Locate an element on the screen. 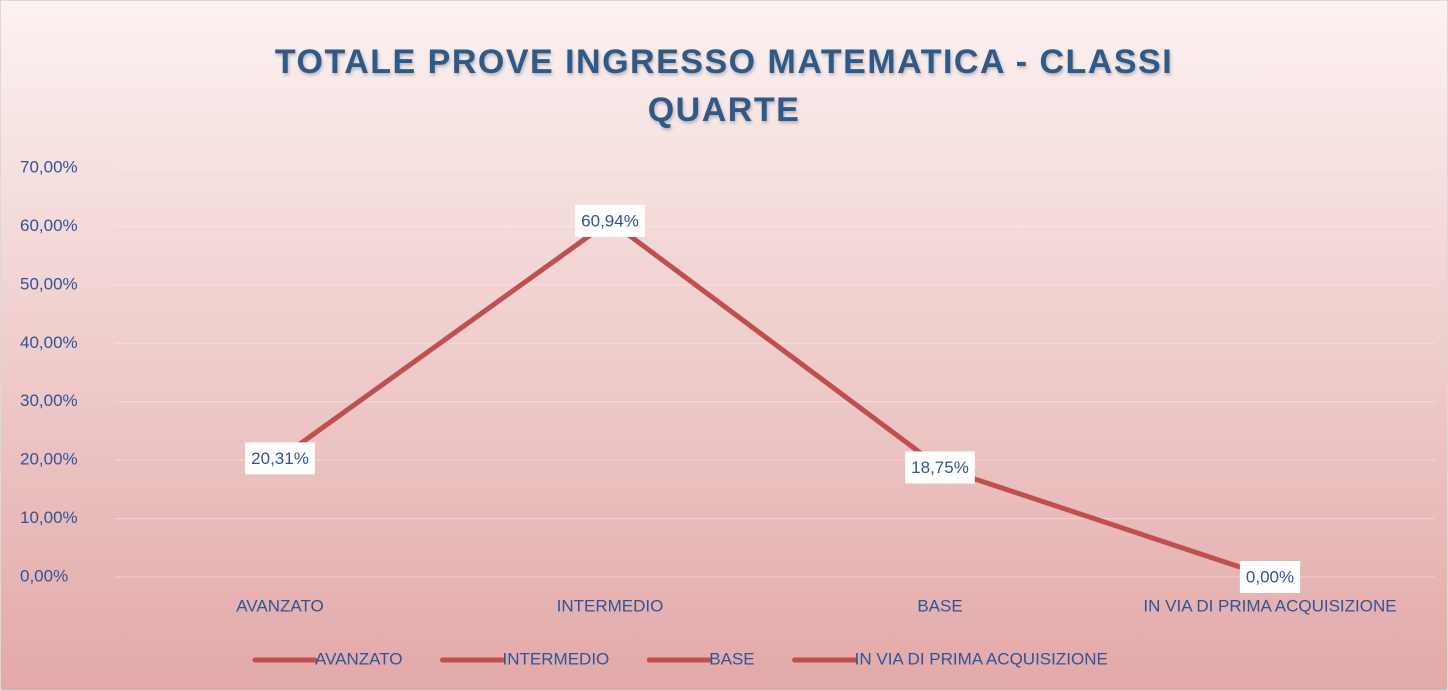  x-tick-label: AVANZATO is located at coordinates (280, 605).